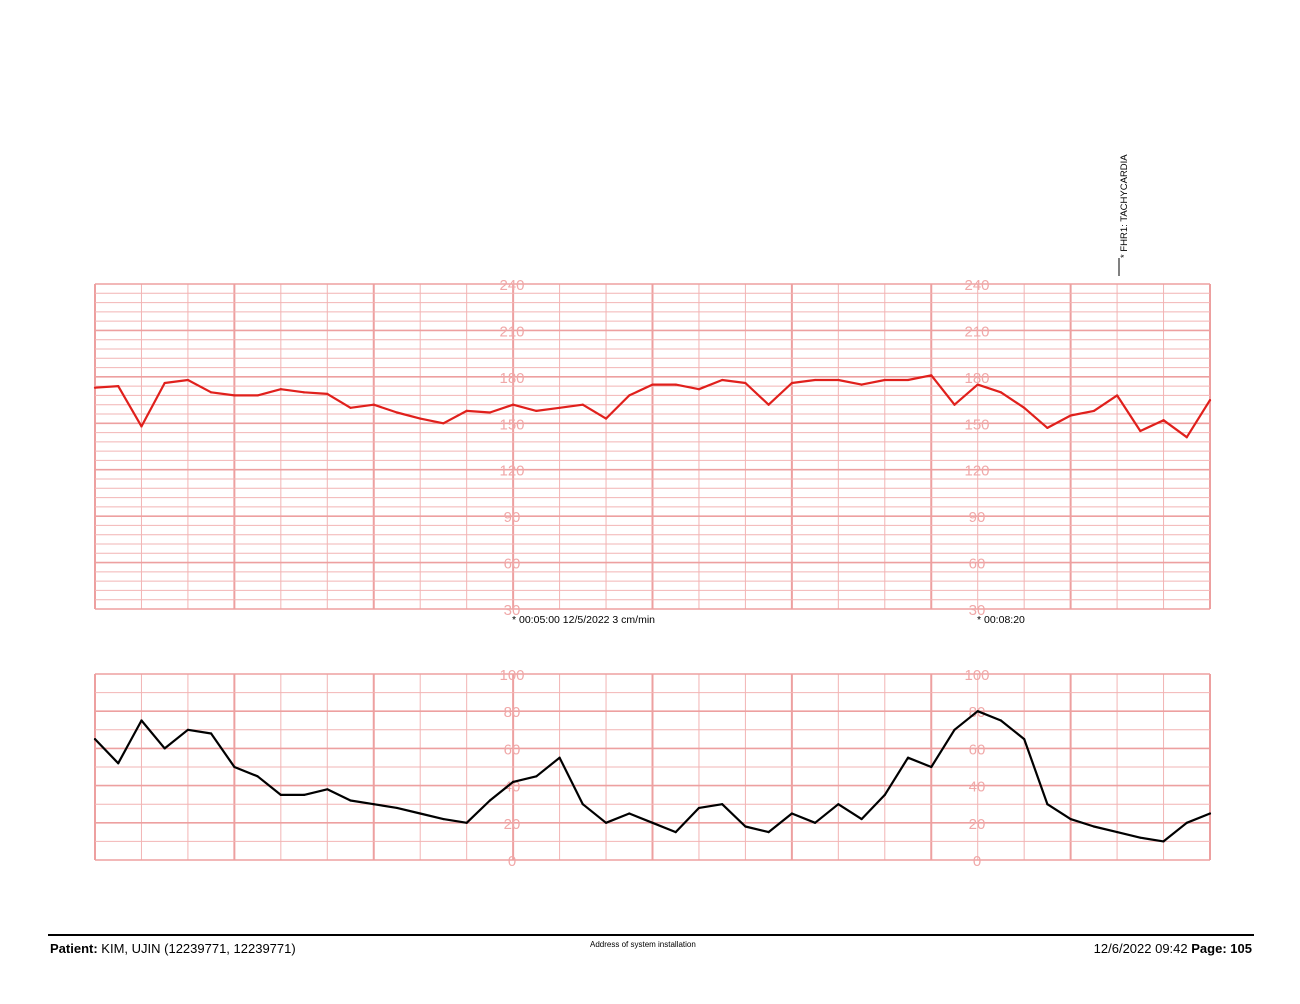 This screenshot has height=1004, width=1300. What do you see at coordinates (511, 675) in the screenshot?
I see `y-tick-label: 100` at bounding box center [511, 675].